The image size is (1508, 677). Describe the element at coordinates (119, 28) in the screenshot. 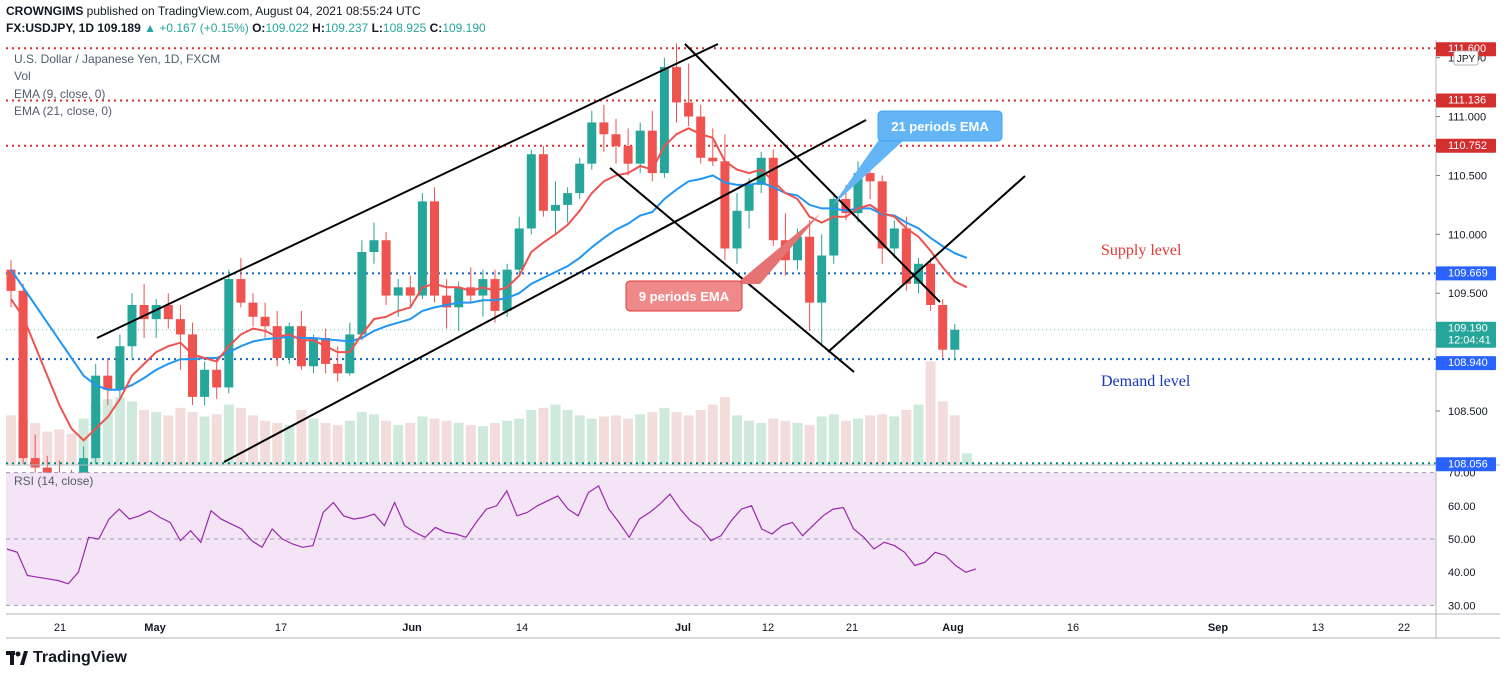

I see `last-price: 109.189` at that location.